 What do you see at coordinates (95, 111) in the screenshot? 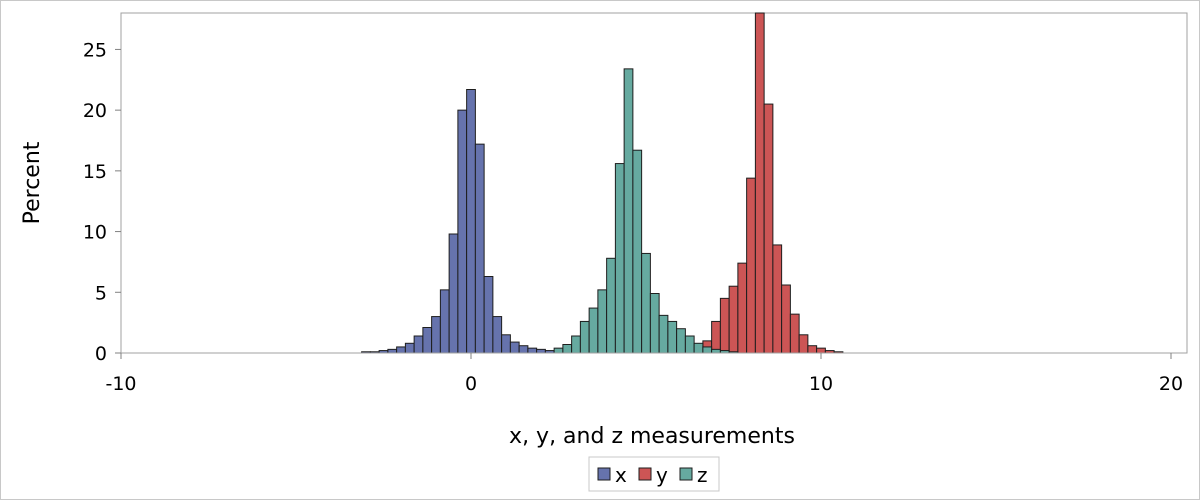
I see `y-tick-label-4: 20` at bounding box center [95, 111].